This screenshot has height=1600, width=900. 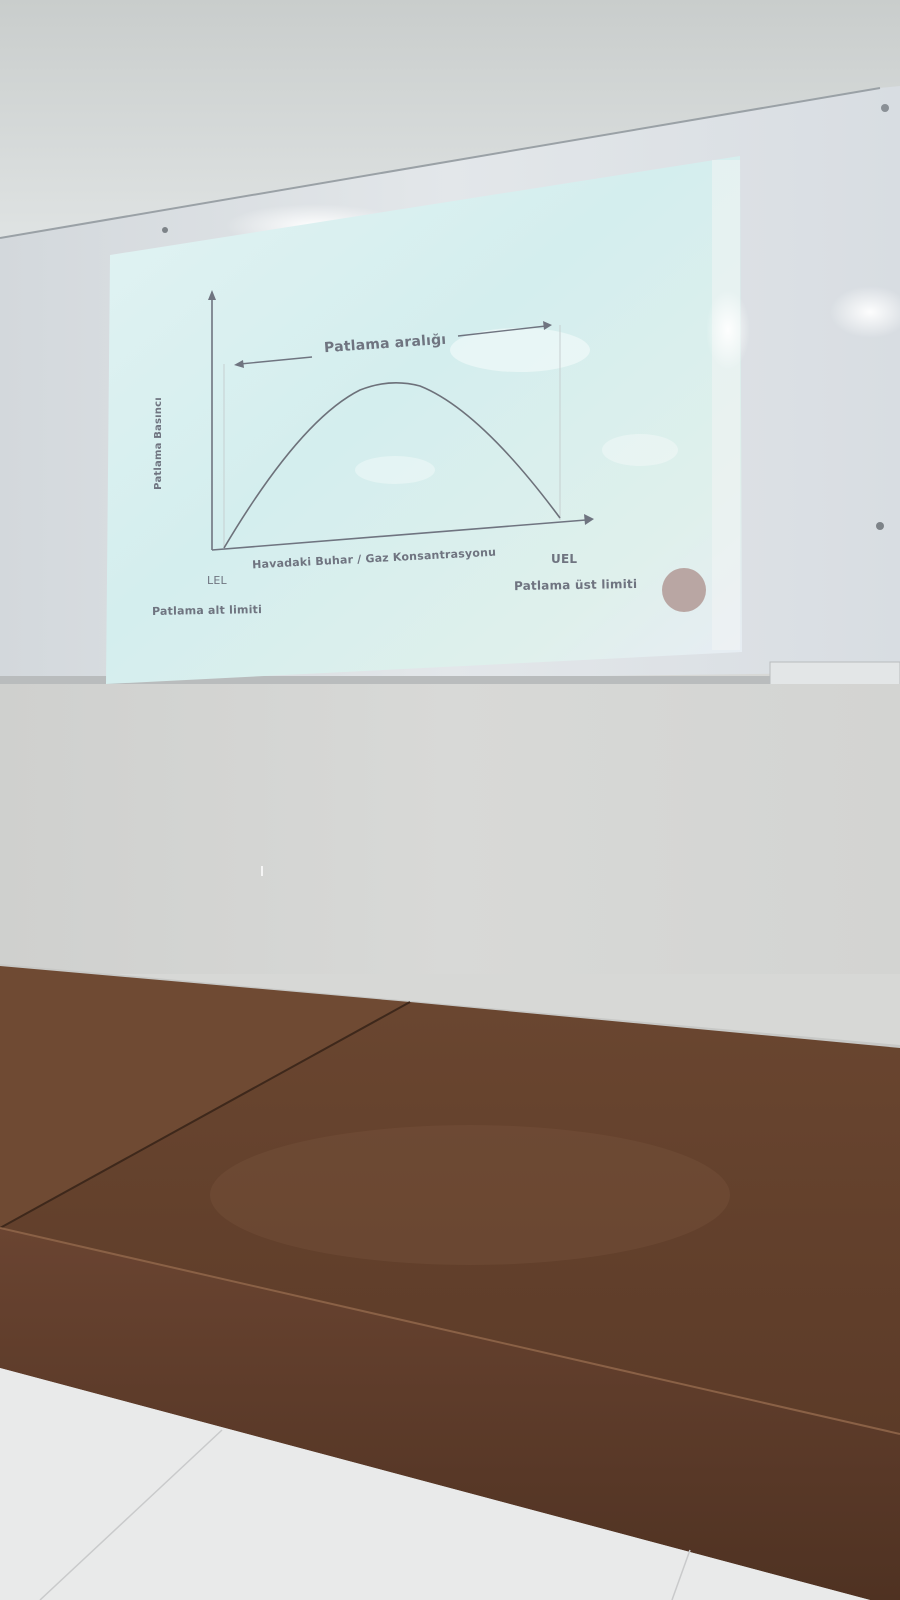 What do you see at coordinates (589, 519) in the screenshot?
I see `x-axis-arrowhead` at bounding box center [589, 519].